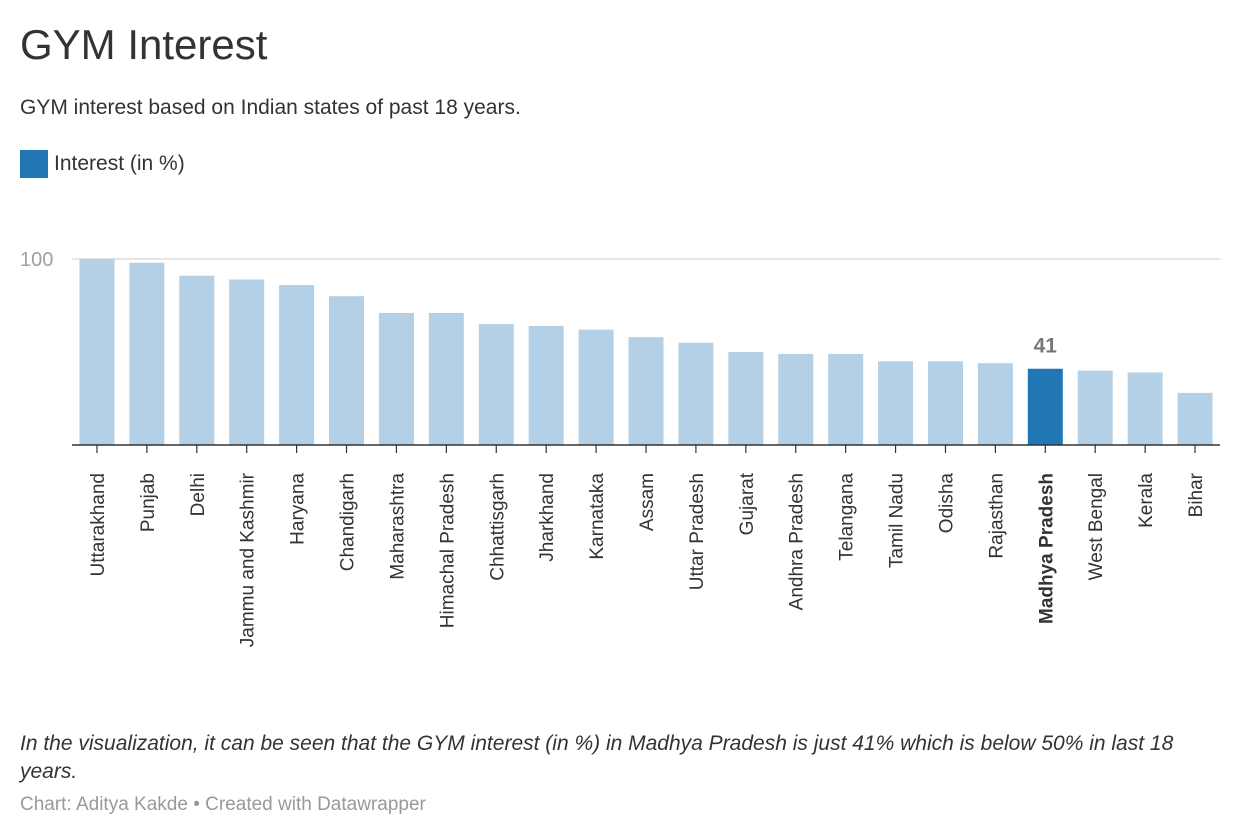 This screenshot has height=840, width=1240. What do you see at coordinates (98, 525) in the screenshot?
I see `x-tick-label: Uttarakhand` at bounding box center [98, 525].